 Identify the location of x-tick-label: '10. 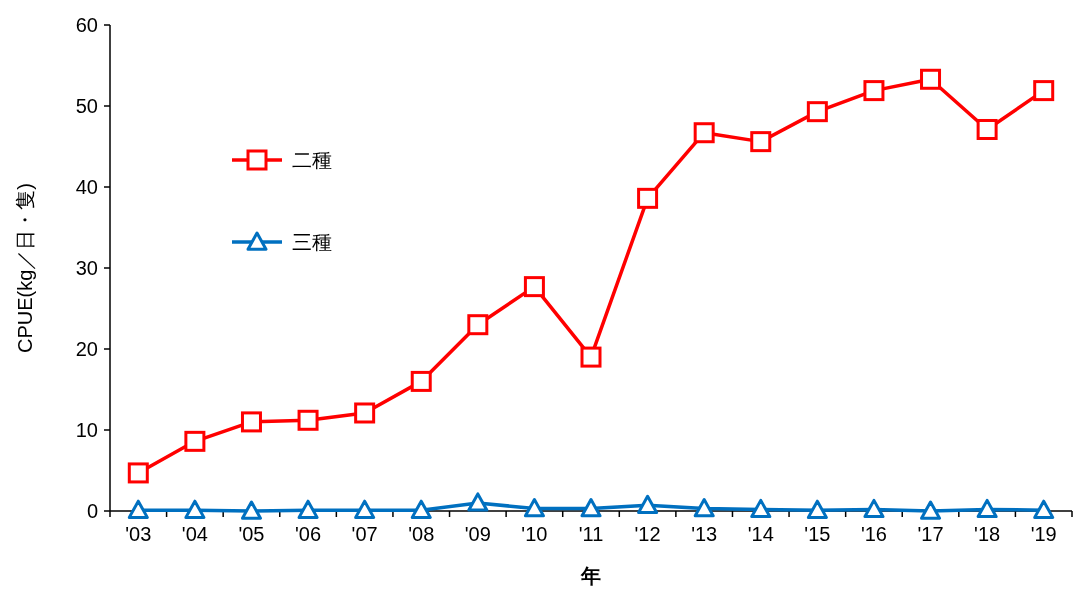
(534, 534).